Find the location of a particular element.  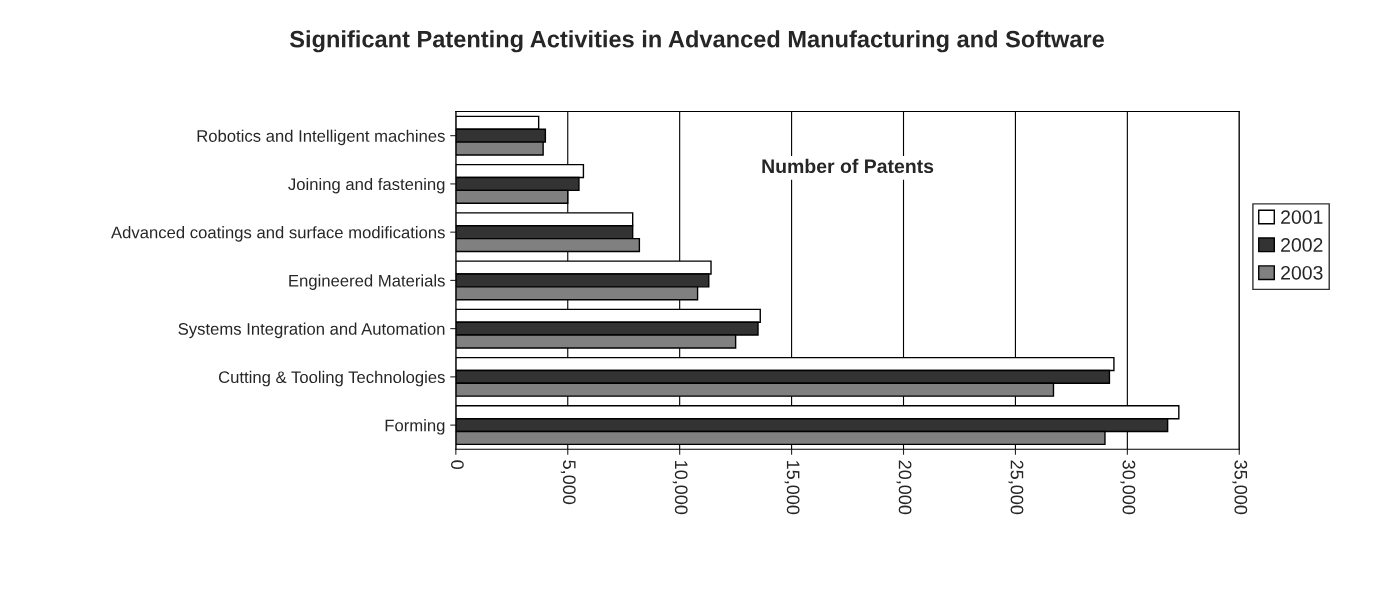

x-tick-label: 0 is located at coordinates (457, 464).